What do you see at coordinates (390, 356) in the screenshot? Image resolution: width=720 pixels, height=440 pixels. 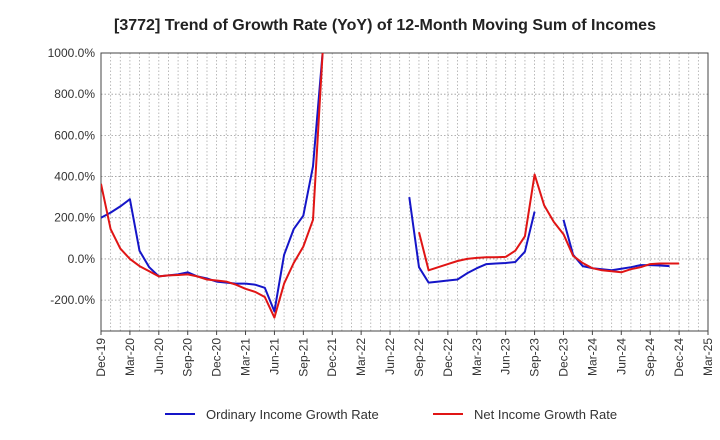 I see `x-tick-label: Jun-22` at bounding box center [390, 356].